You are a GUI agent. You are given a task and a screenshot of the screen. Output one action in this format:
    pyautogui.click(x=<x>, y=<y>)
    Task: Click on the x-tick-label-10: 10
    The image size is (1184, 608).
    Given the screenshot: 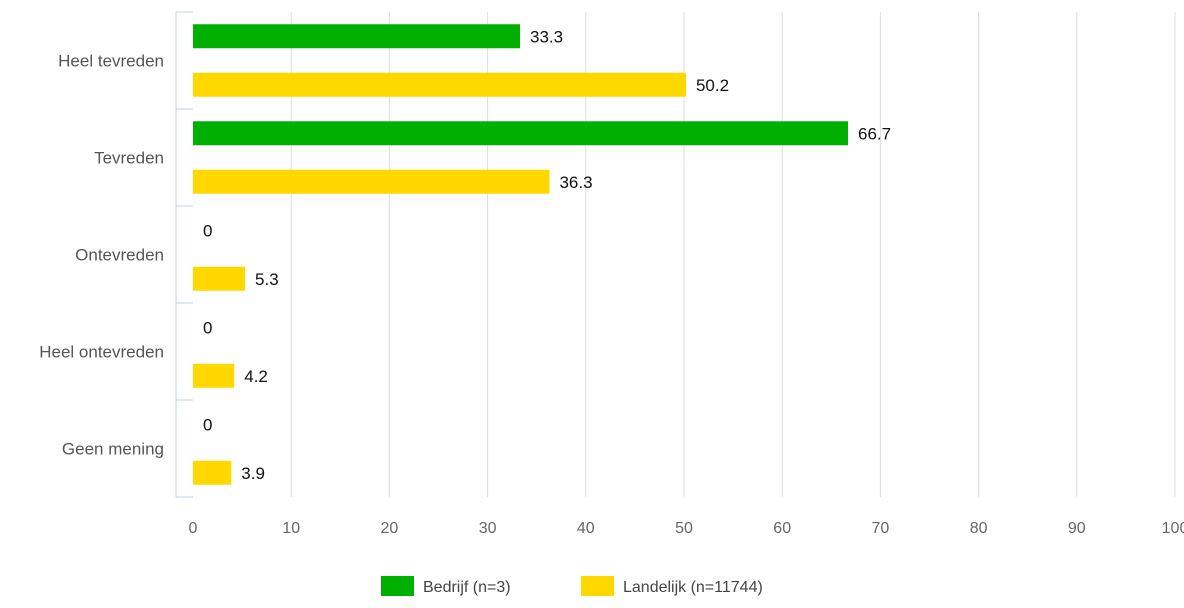 What is the action you would take?
    pyautogui.click(x=291, y=528)
    